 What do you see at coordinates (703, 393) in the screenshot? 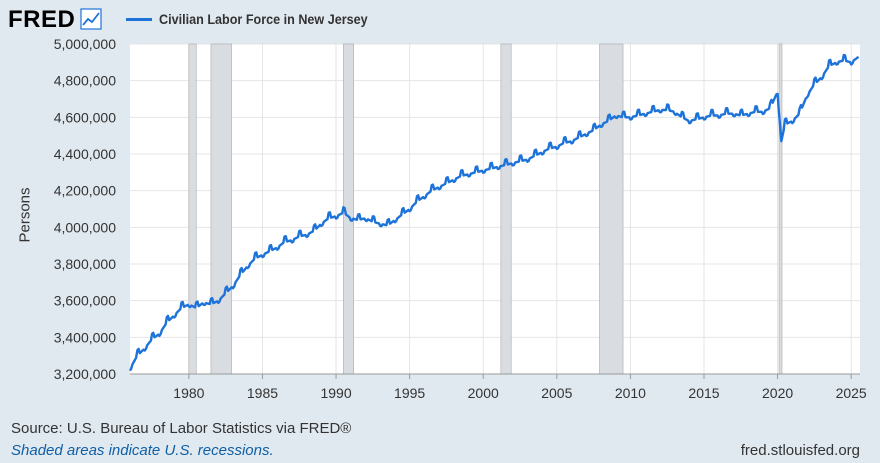
I see `x-tick-label: 2015` at bounding box center [703, 393].